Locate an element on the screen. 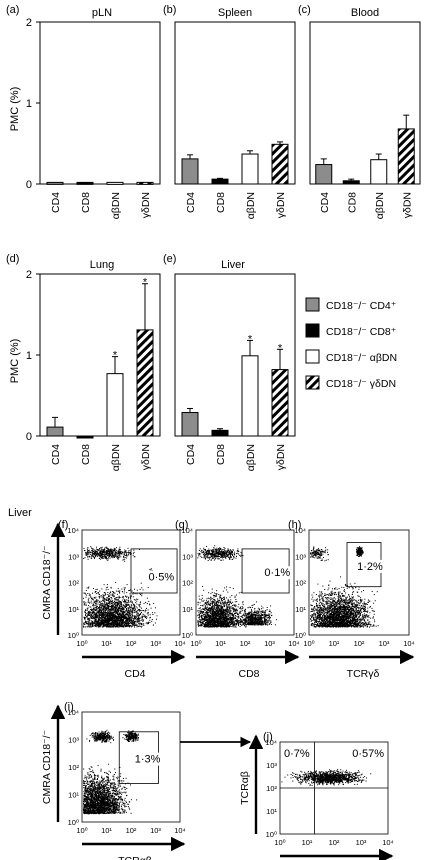 Image resolution: width=432 pixels, height=860 pixels. significance-star: * is located at coordinates (145, 283).